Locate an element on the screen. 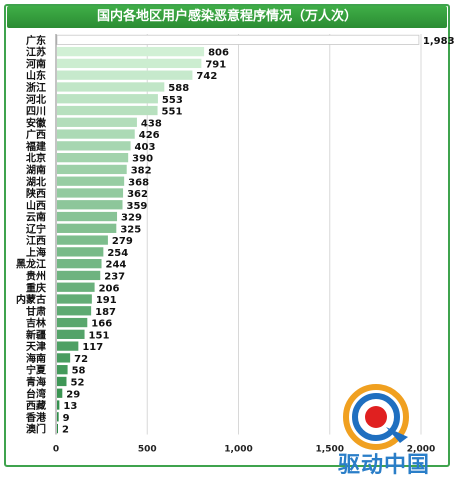 The height and width of the screenshot is (479, 456). category-label: 云南 is located at coordinates (36, 217).